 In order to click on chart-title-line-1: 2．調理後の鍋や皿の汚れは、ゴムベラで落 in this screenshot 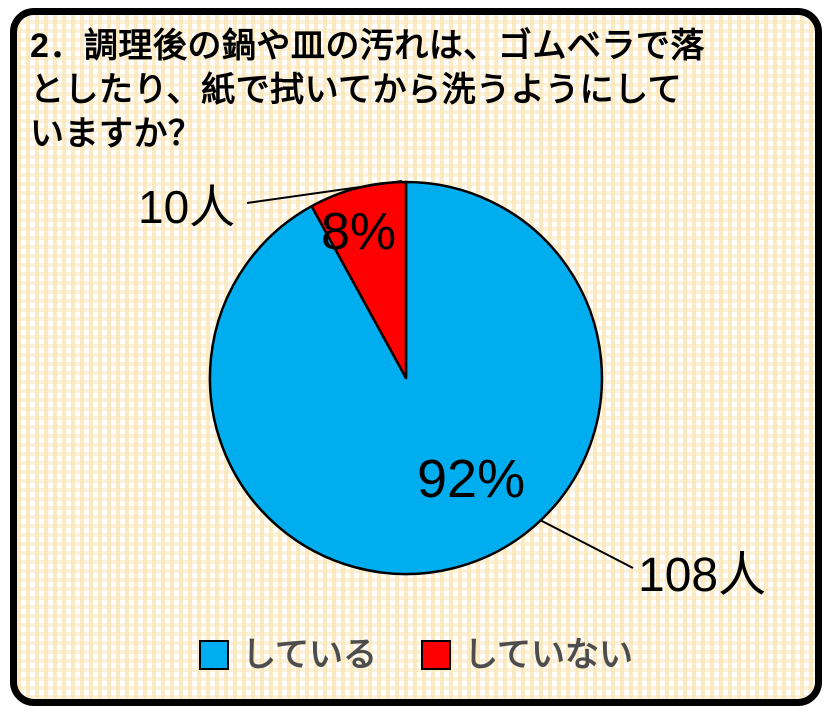, I will do `click(367, 46)`.